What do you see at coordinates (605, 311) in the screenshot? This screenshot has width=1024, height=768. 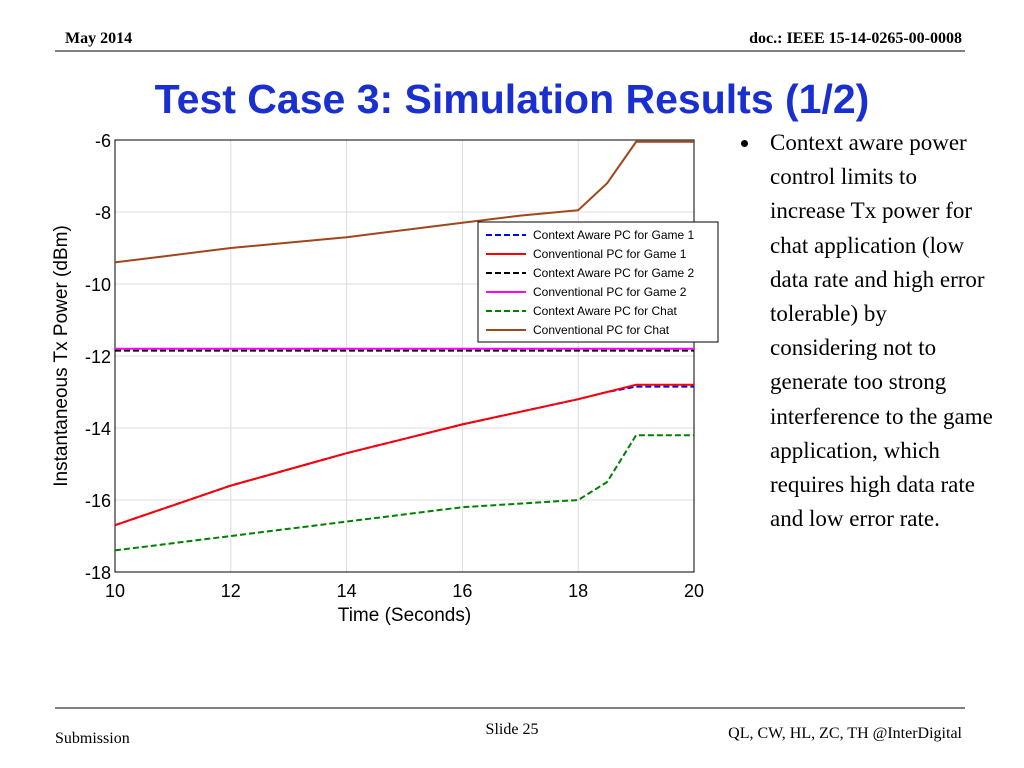 I see `legend-label: Context Aware PC for Chat` at bounding box center [605, 311].